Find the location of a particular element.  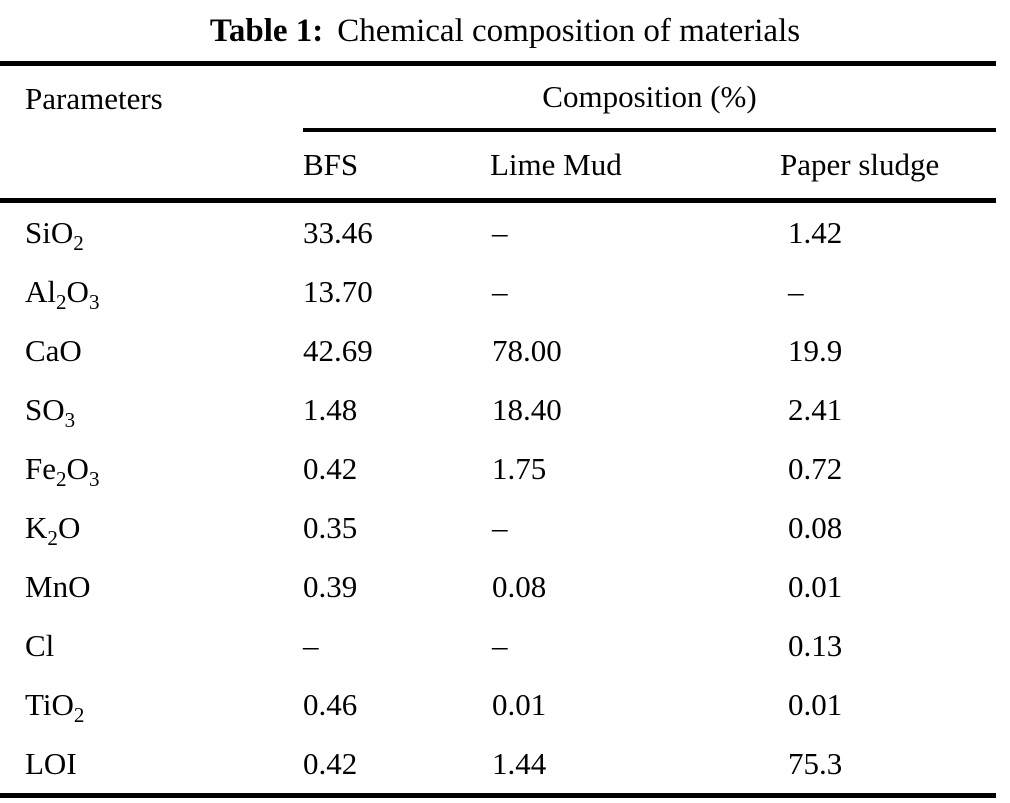

header-row-columns: BFS Lime Mud Paper sludge is located at coordinates (498, 166).